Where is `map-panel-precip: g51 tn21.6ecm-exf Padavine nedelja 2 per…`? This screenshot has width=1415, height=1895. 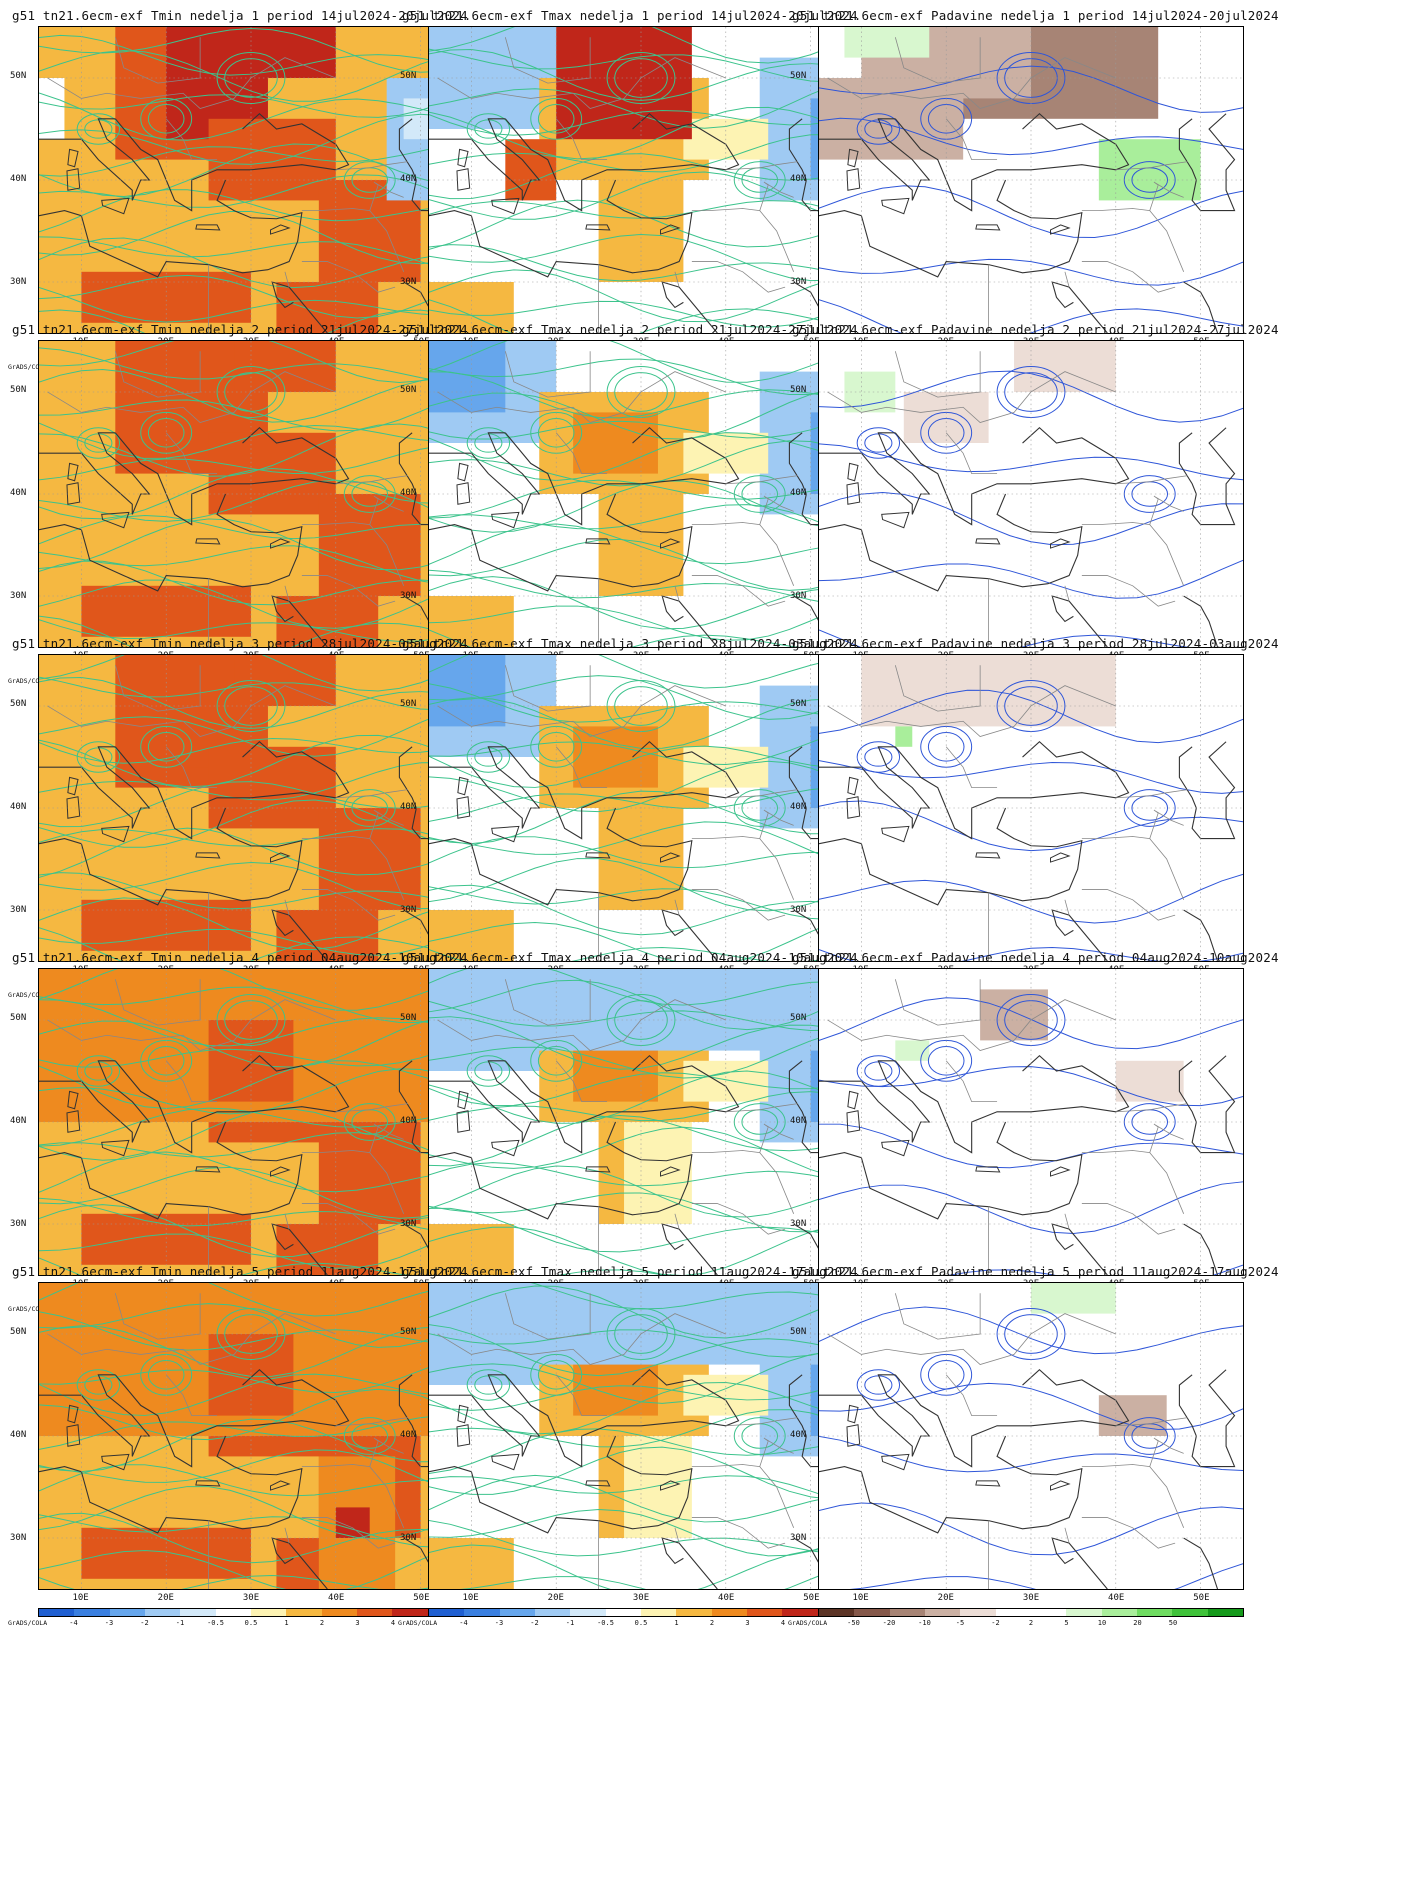 map-panel-precip: g51 tn21.6ecm-exf Padavine nedelja 2 per… is located at coordinates (1031, 506).